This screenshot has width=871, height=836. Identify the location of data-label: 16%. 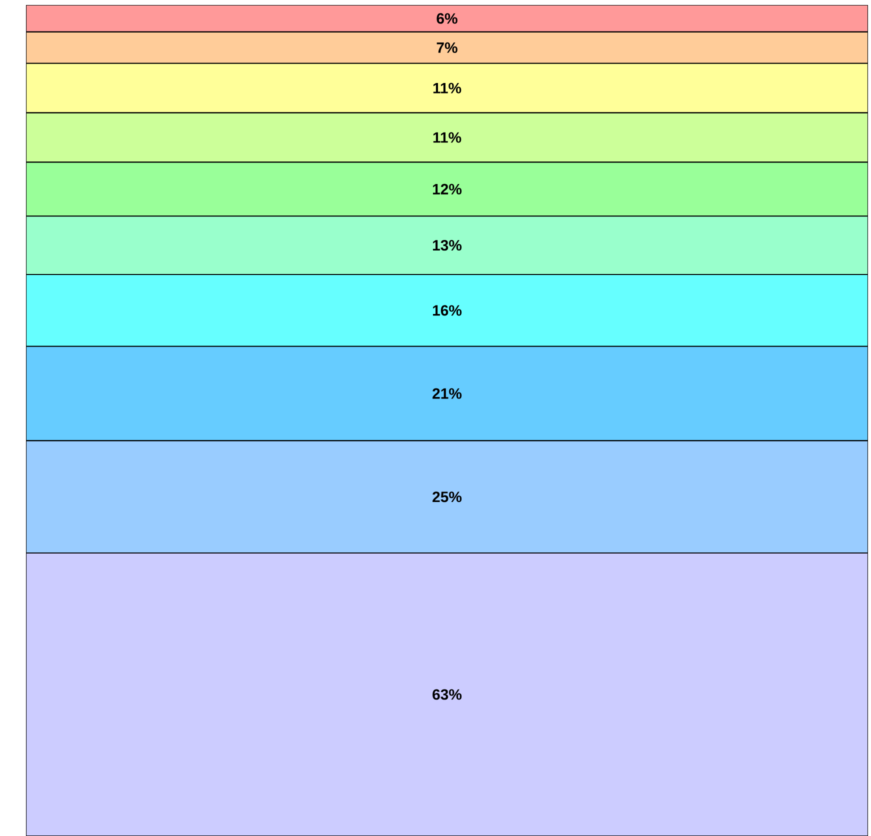
(447, 310).